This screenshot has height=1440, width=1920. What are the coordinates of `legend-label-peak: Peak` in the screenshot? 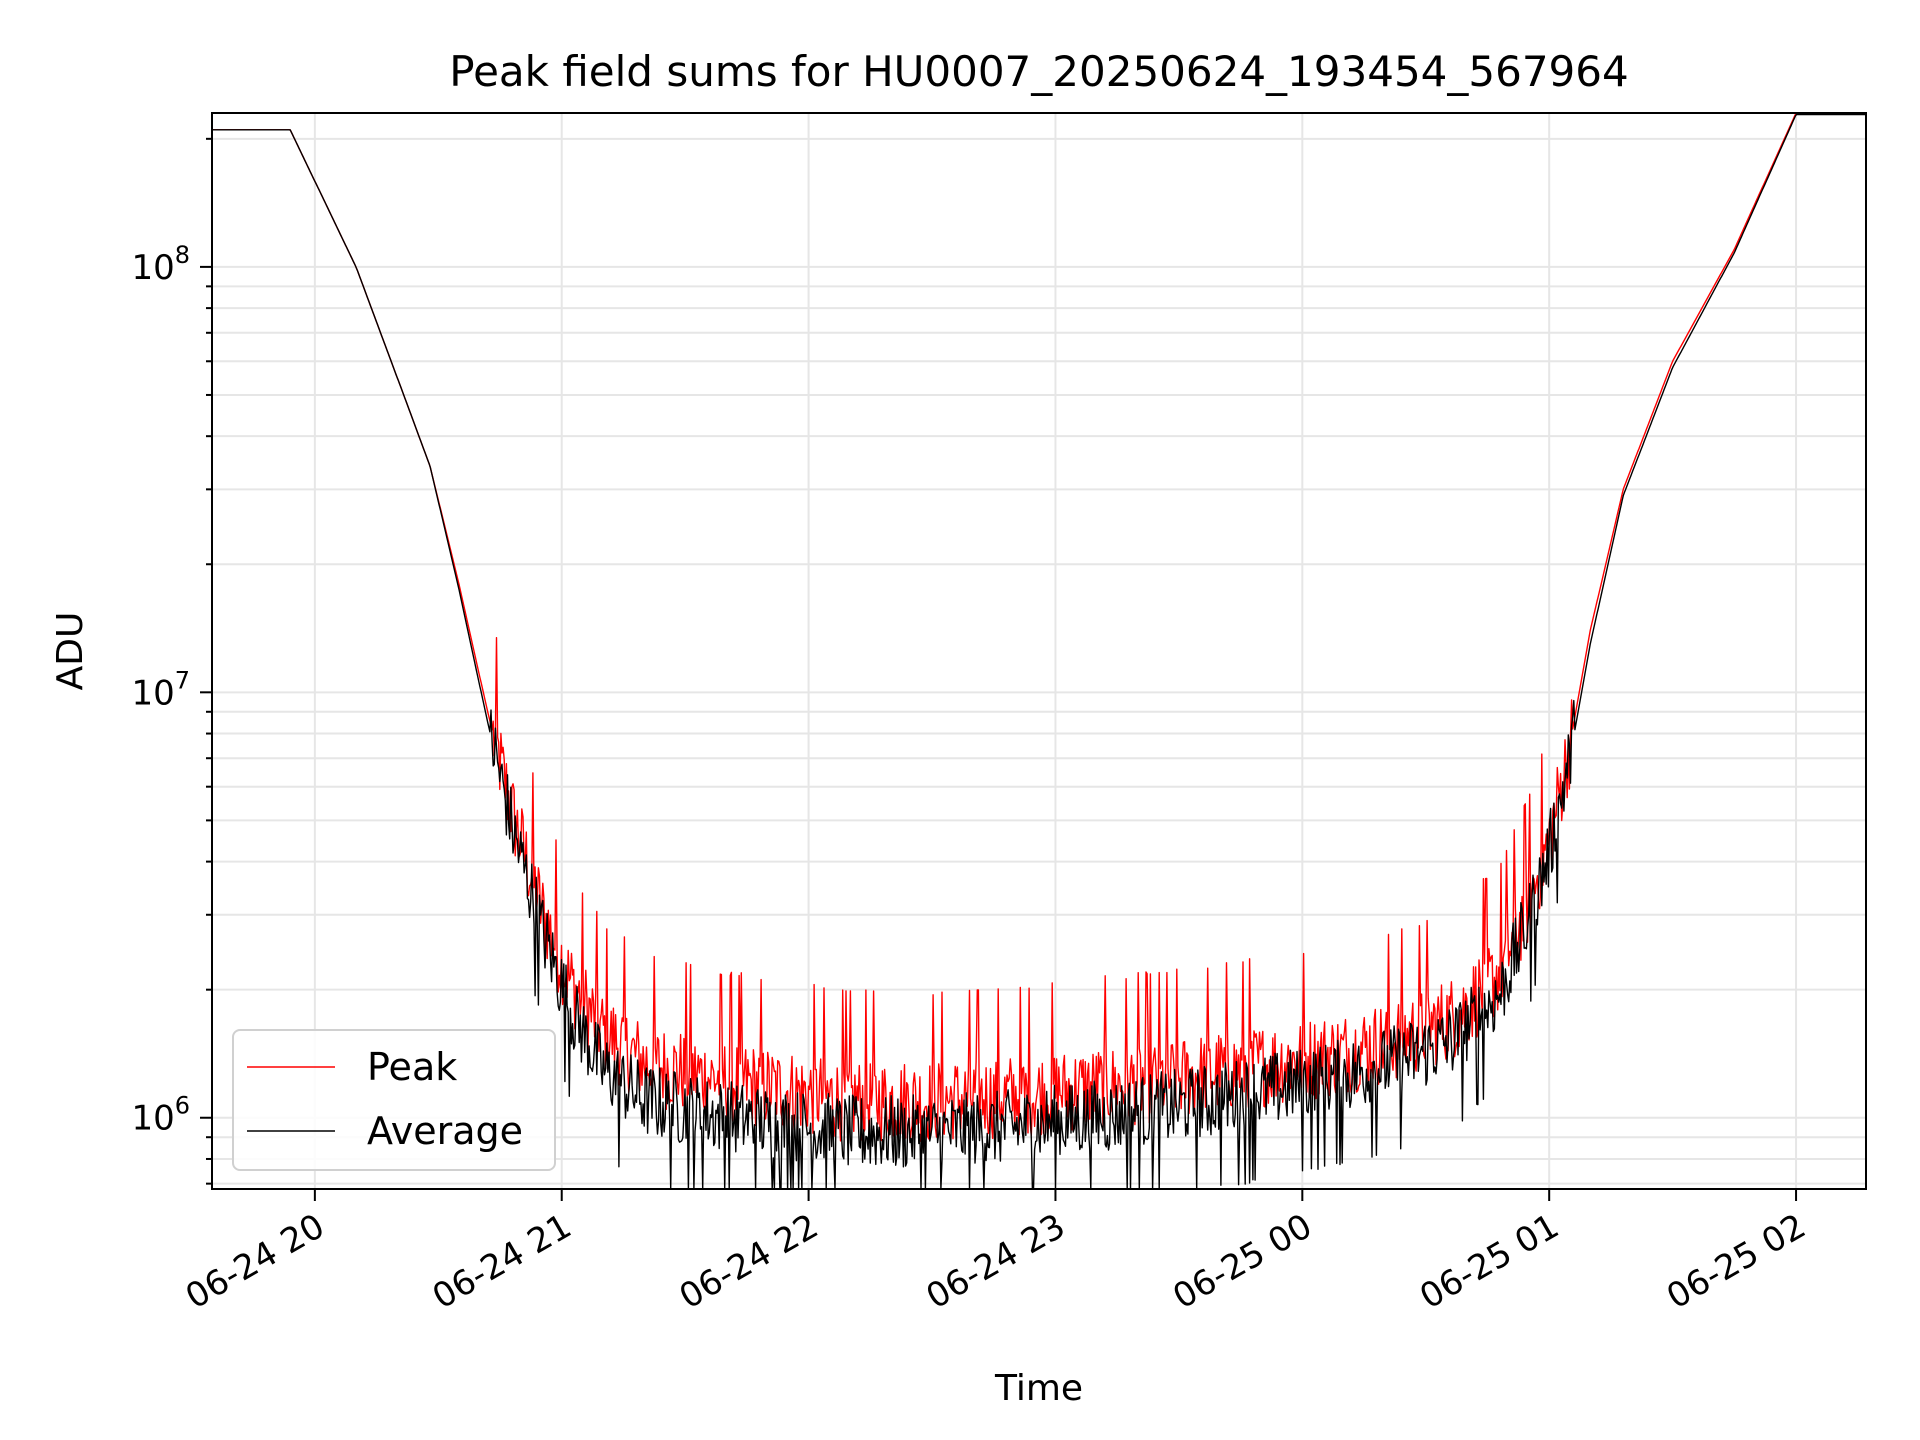 It's located at (412, 1067).